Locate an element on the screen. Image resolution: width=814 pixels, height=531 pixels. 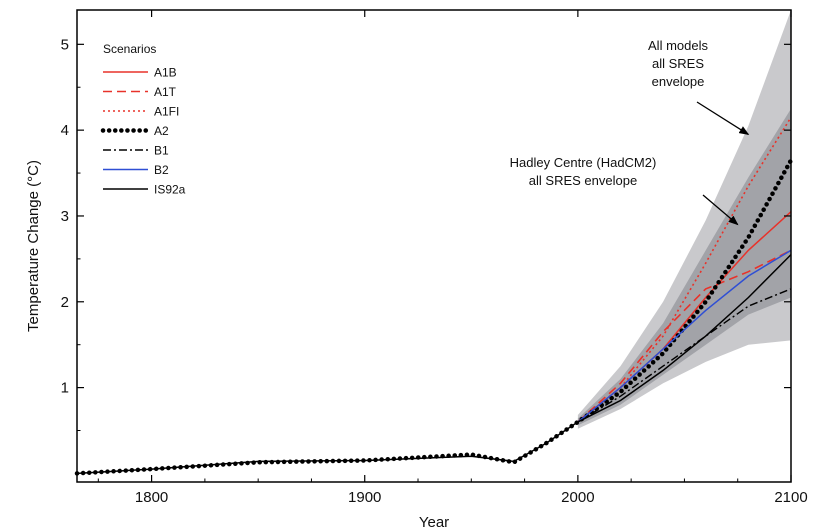
legend-label-b1: B1 is located at coordinates (161, 151).